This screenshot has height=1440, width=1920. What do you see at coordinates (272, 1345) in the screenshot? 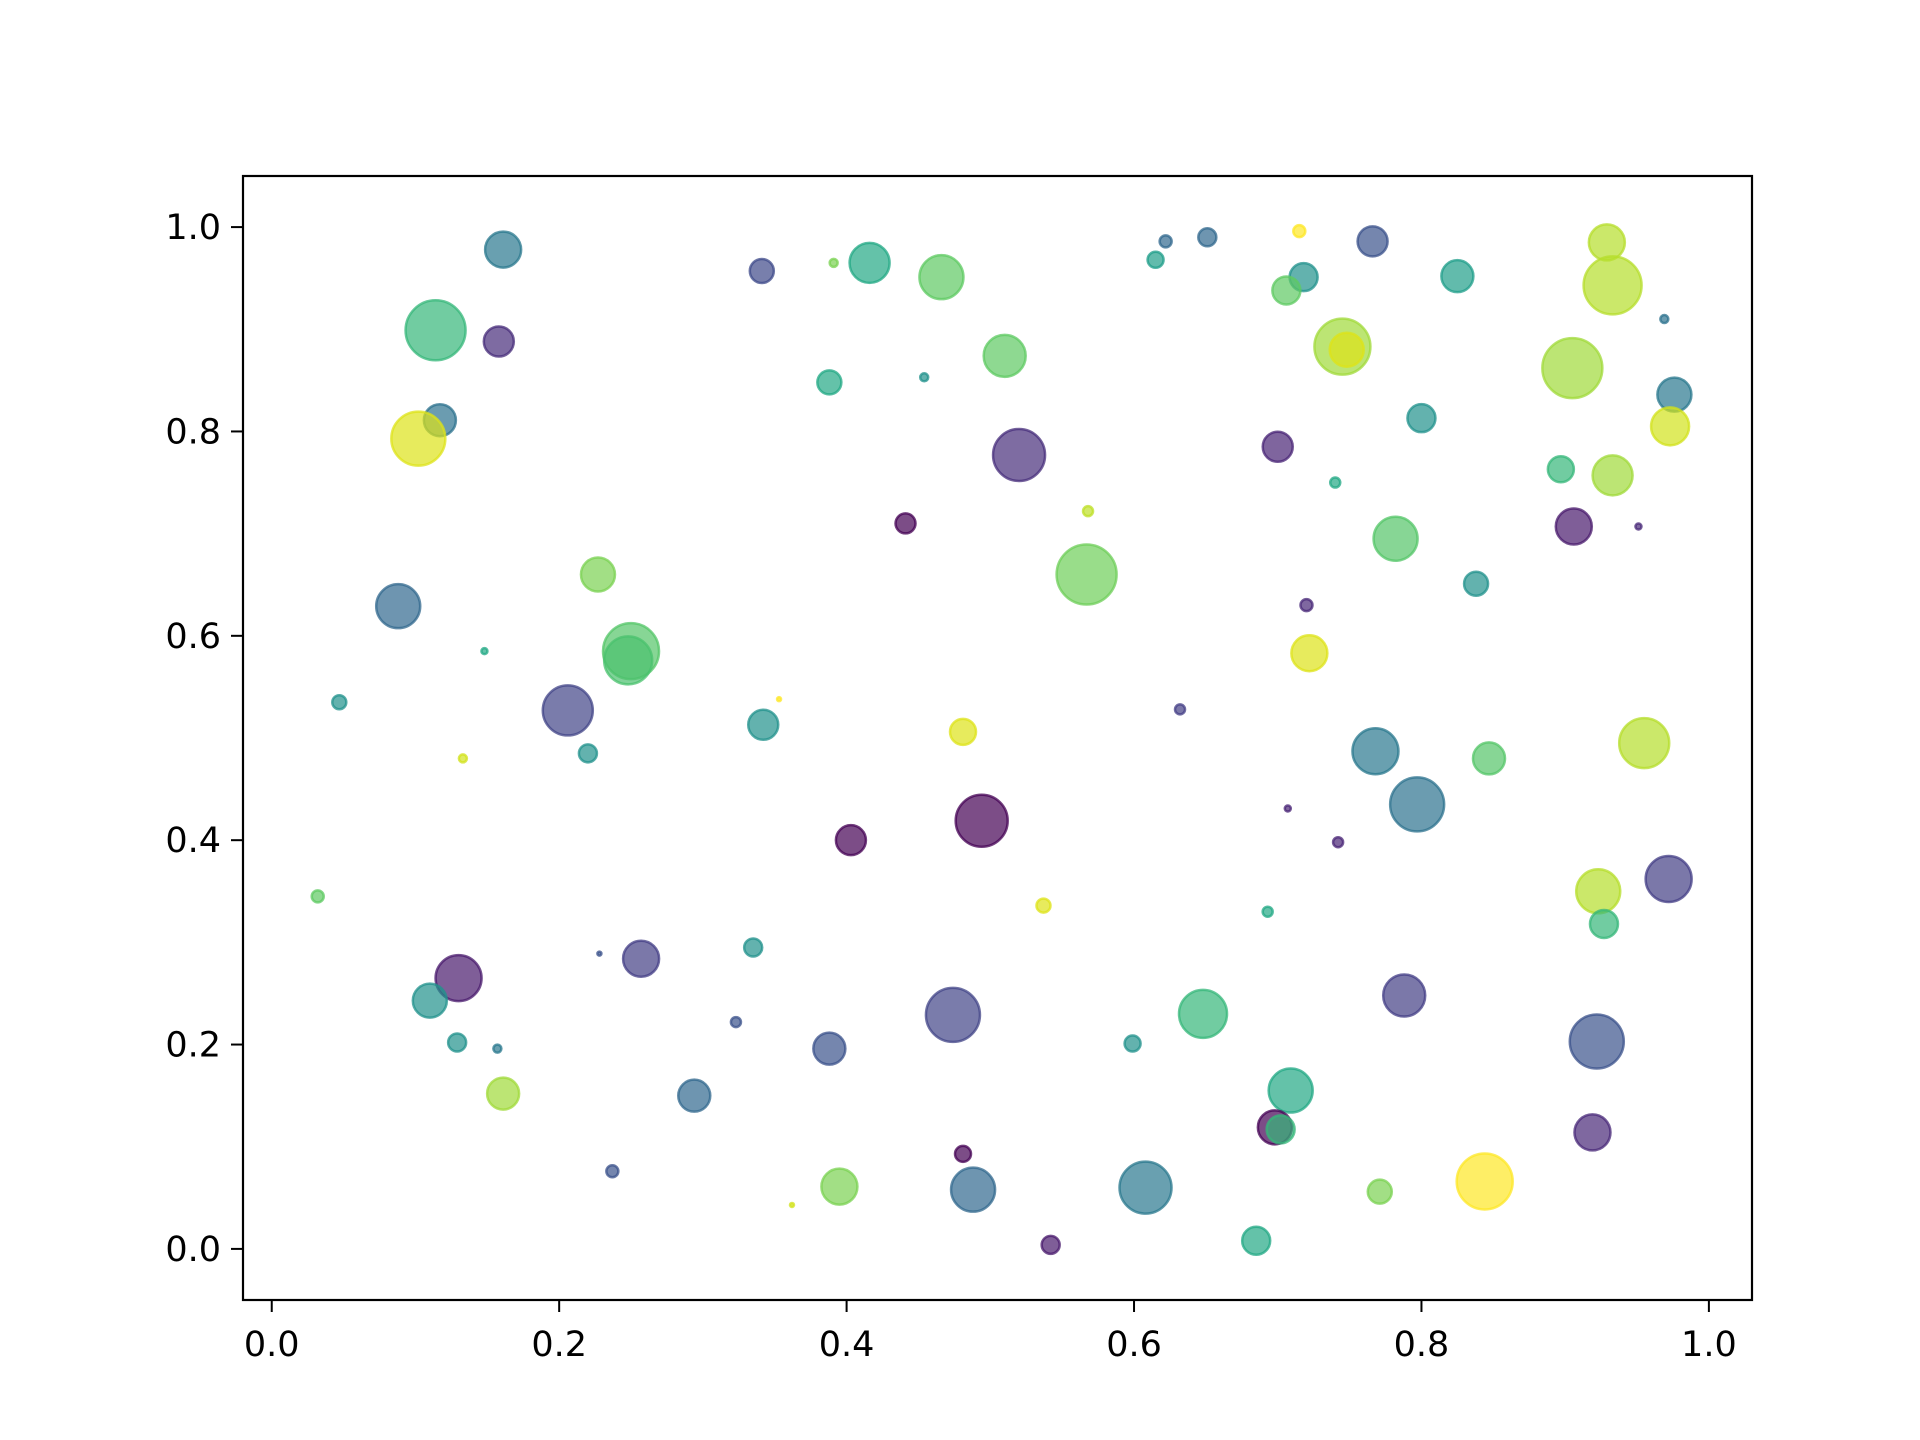
I see `x-tick-label: 0.0` at bounding box center [272, 1345].